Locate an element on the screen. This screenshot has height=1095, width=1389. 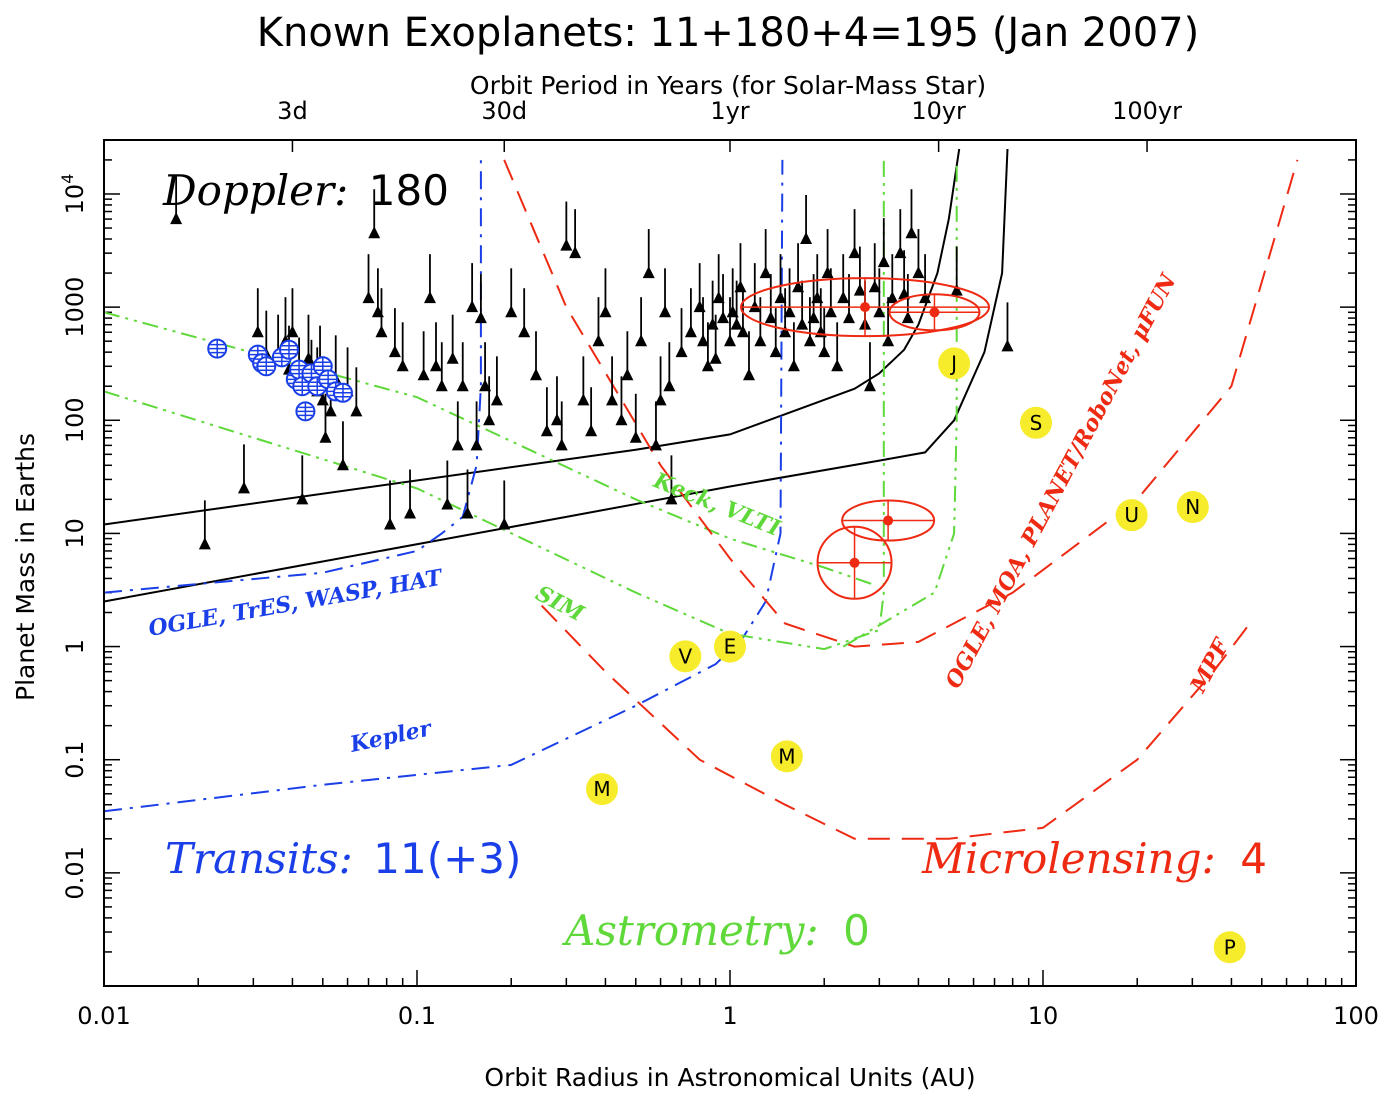
sim-label: SIM is located at coordinates (559, 603).